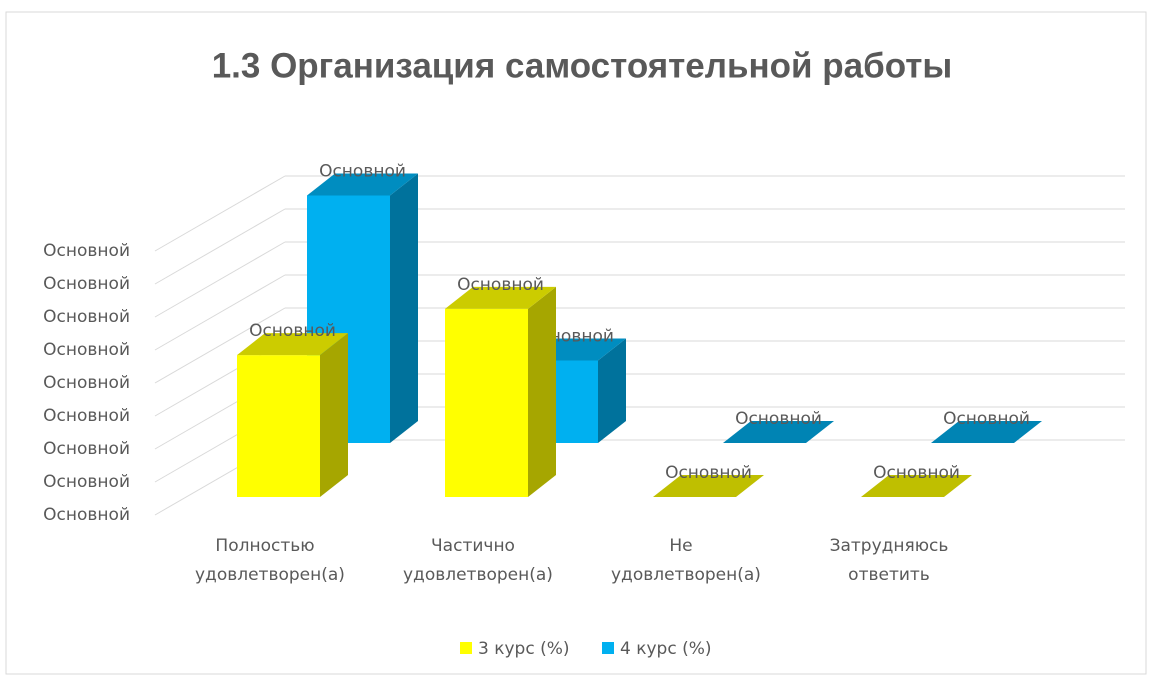 This screenshot has width=1151, height=679. Describe the element at coordinates (686, 560) in the screenshot. I see `x-tick-label: Не удовлетворен(а)` at that location.